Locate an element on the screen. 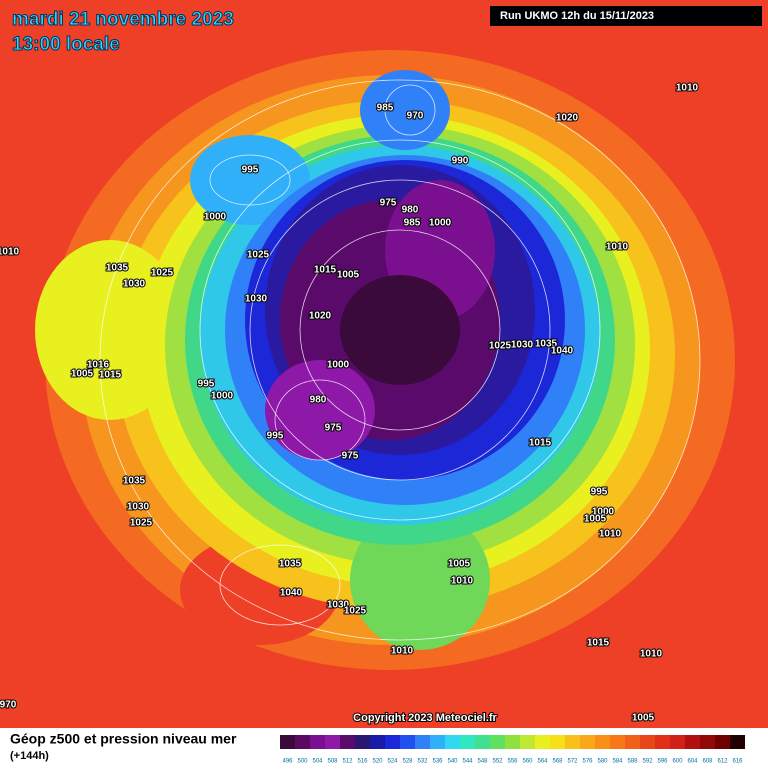 The width and height of the screenshot is (768, 773). colorbar-label: 524 is located at coordinates (392, 762).